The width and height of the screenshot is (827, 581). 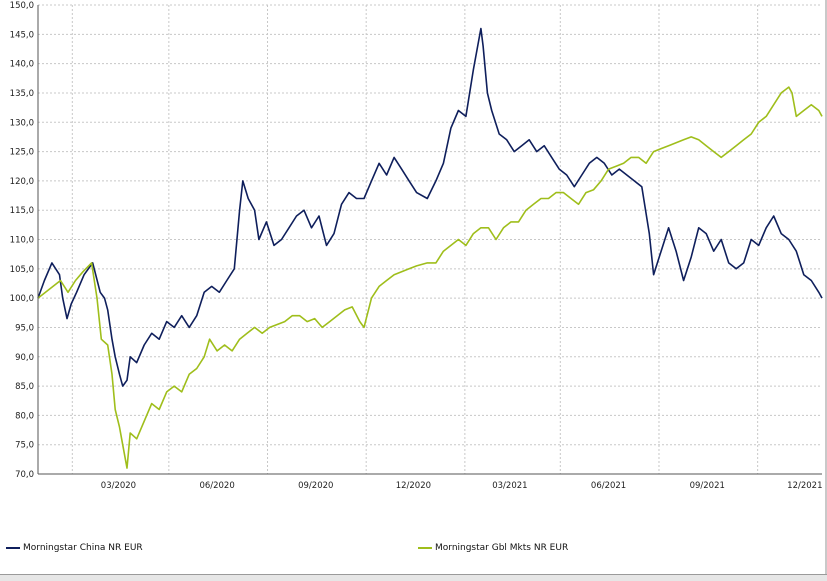 What do you see at coordinates (83, 548) in the screenshot?
I see `legend-label-china: Morningstar China NR EUR` at bounding box center [83, 548].